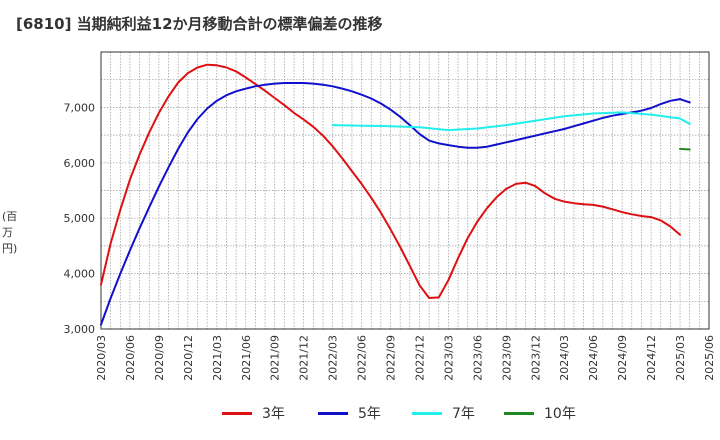 This screenshot has width=720, height=440. Describe the element at coordinates (443, 413) in the screenshot. I see `legend-item-7y: 7年` at that location.